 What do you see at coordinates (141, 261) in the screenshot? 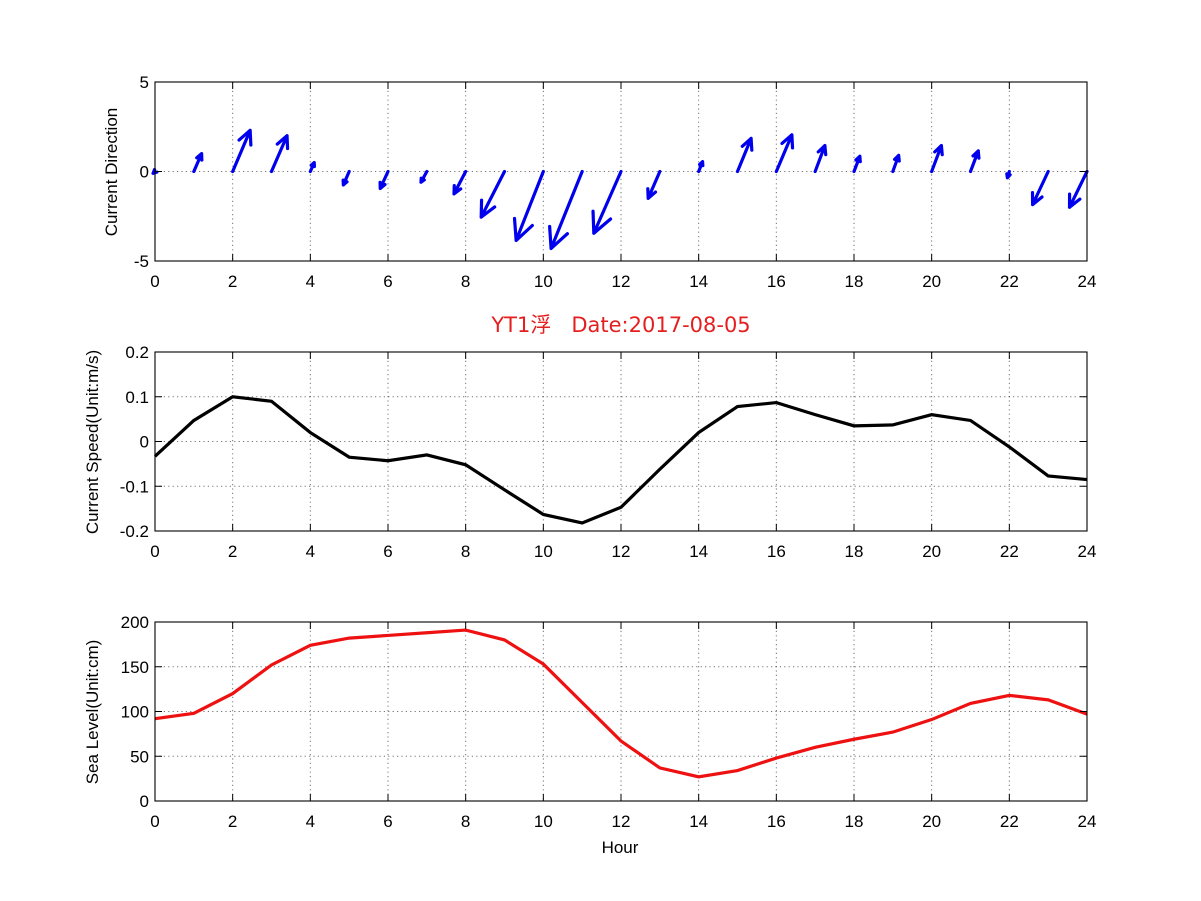
I see `y-tick-label: -5` at bounding box center [141, 261].